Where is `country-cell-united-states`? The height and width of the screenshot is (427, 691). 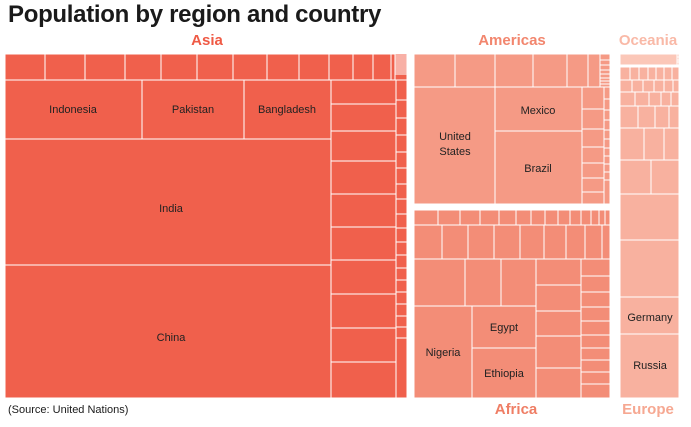
country-cell-united-states is located at coordinates (454, 145).